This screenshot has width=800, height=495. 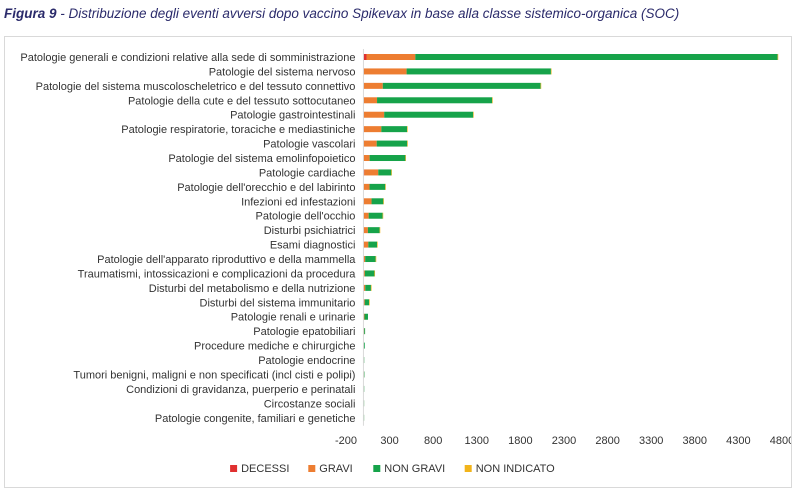 What do you see at coordinates (305, 217) in the screenshot?
I see `category-label: Patologie dell'occhio` at bounding box center [305, 217].